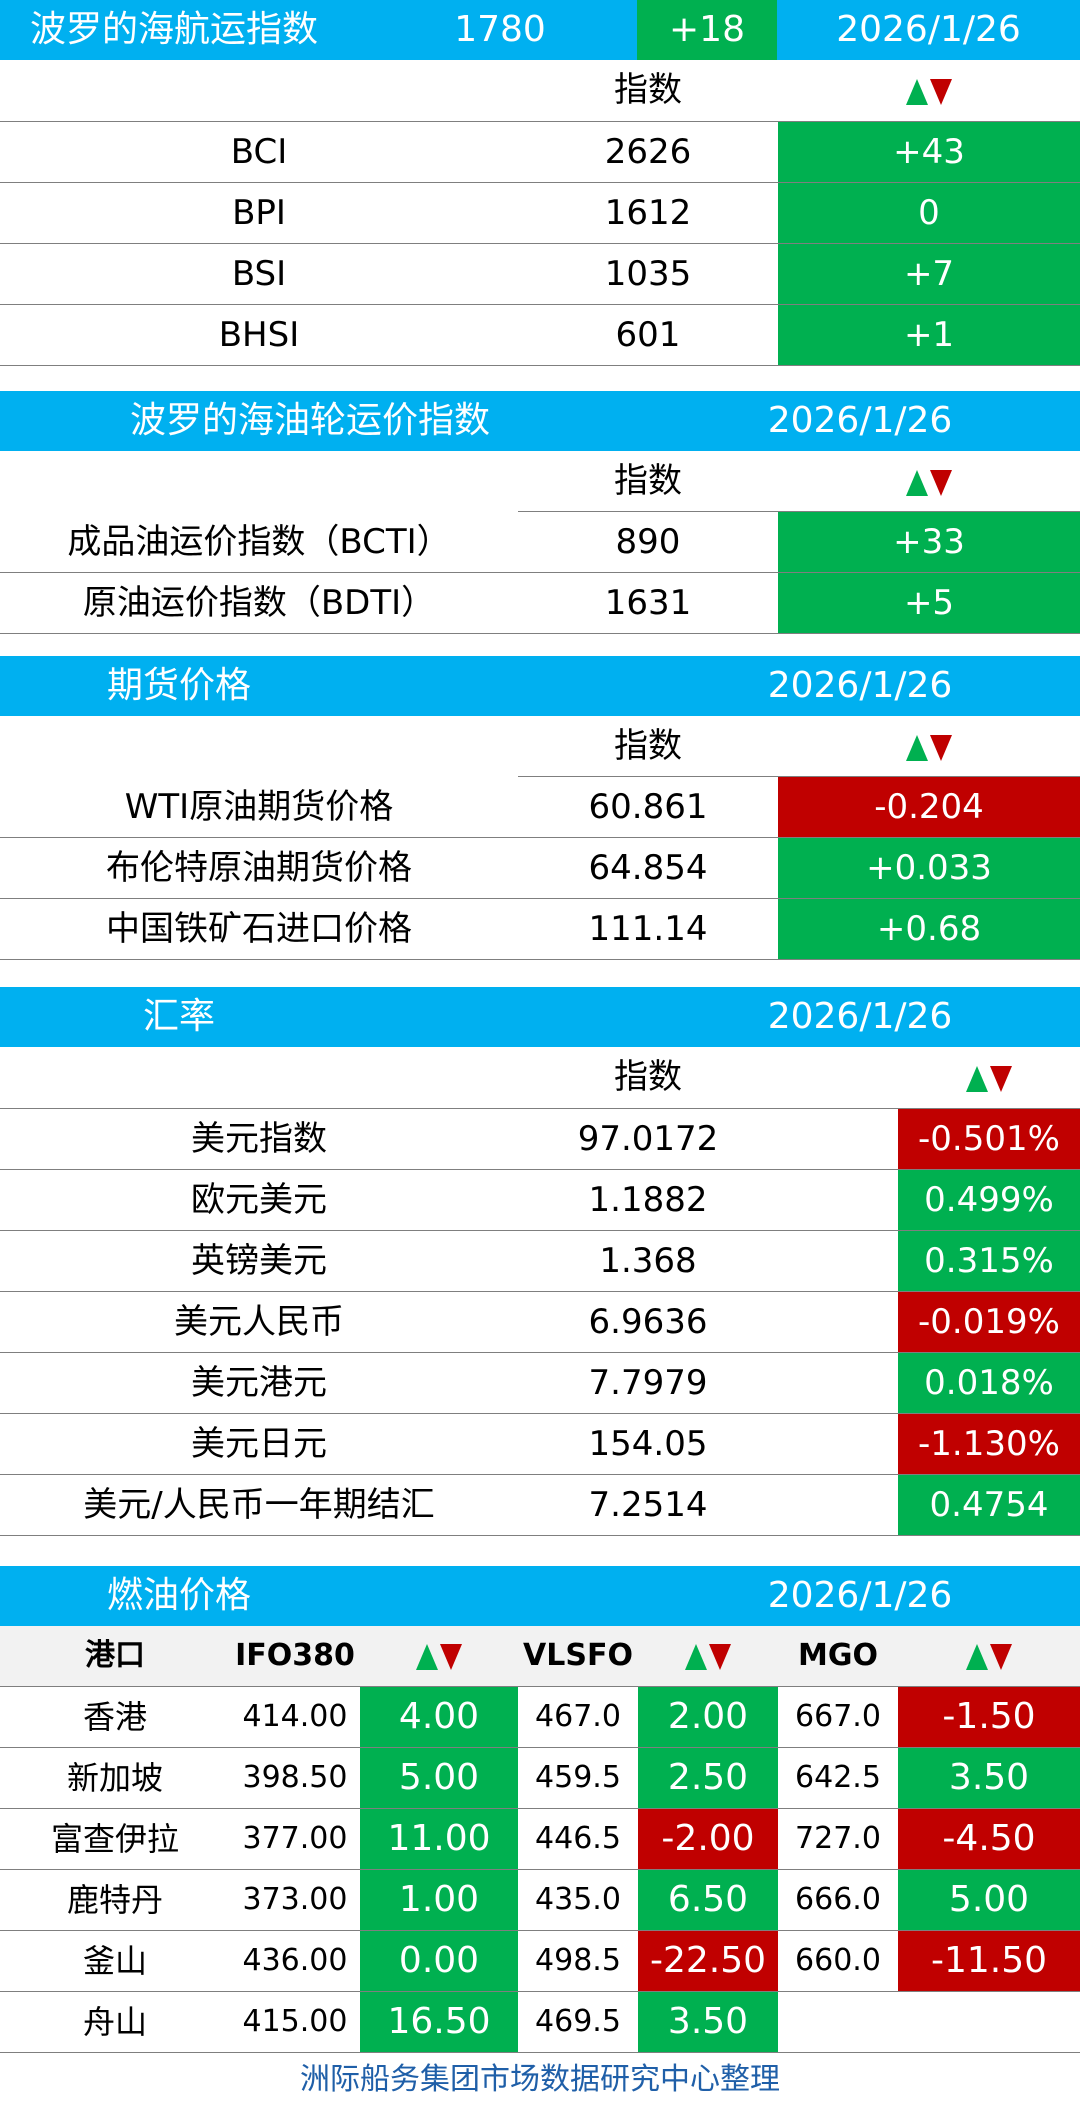 The image size is (1080, 2106). What do you see at coordinates (114, 1961) in the screenshot?
I see `fuel-port: 釜山` at bounding box center [114, 1961].